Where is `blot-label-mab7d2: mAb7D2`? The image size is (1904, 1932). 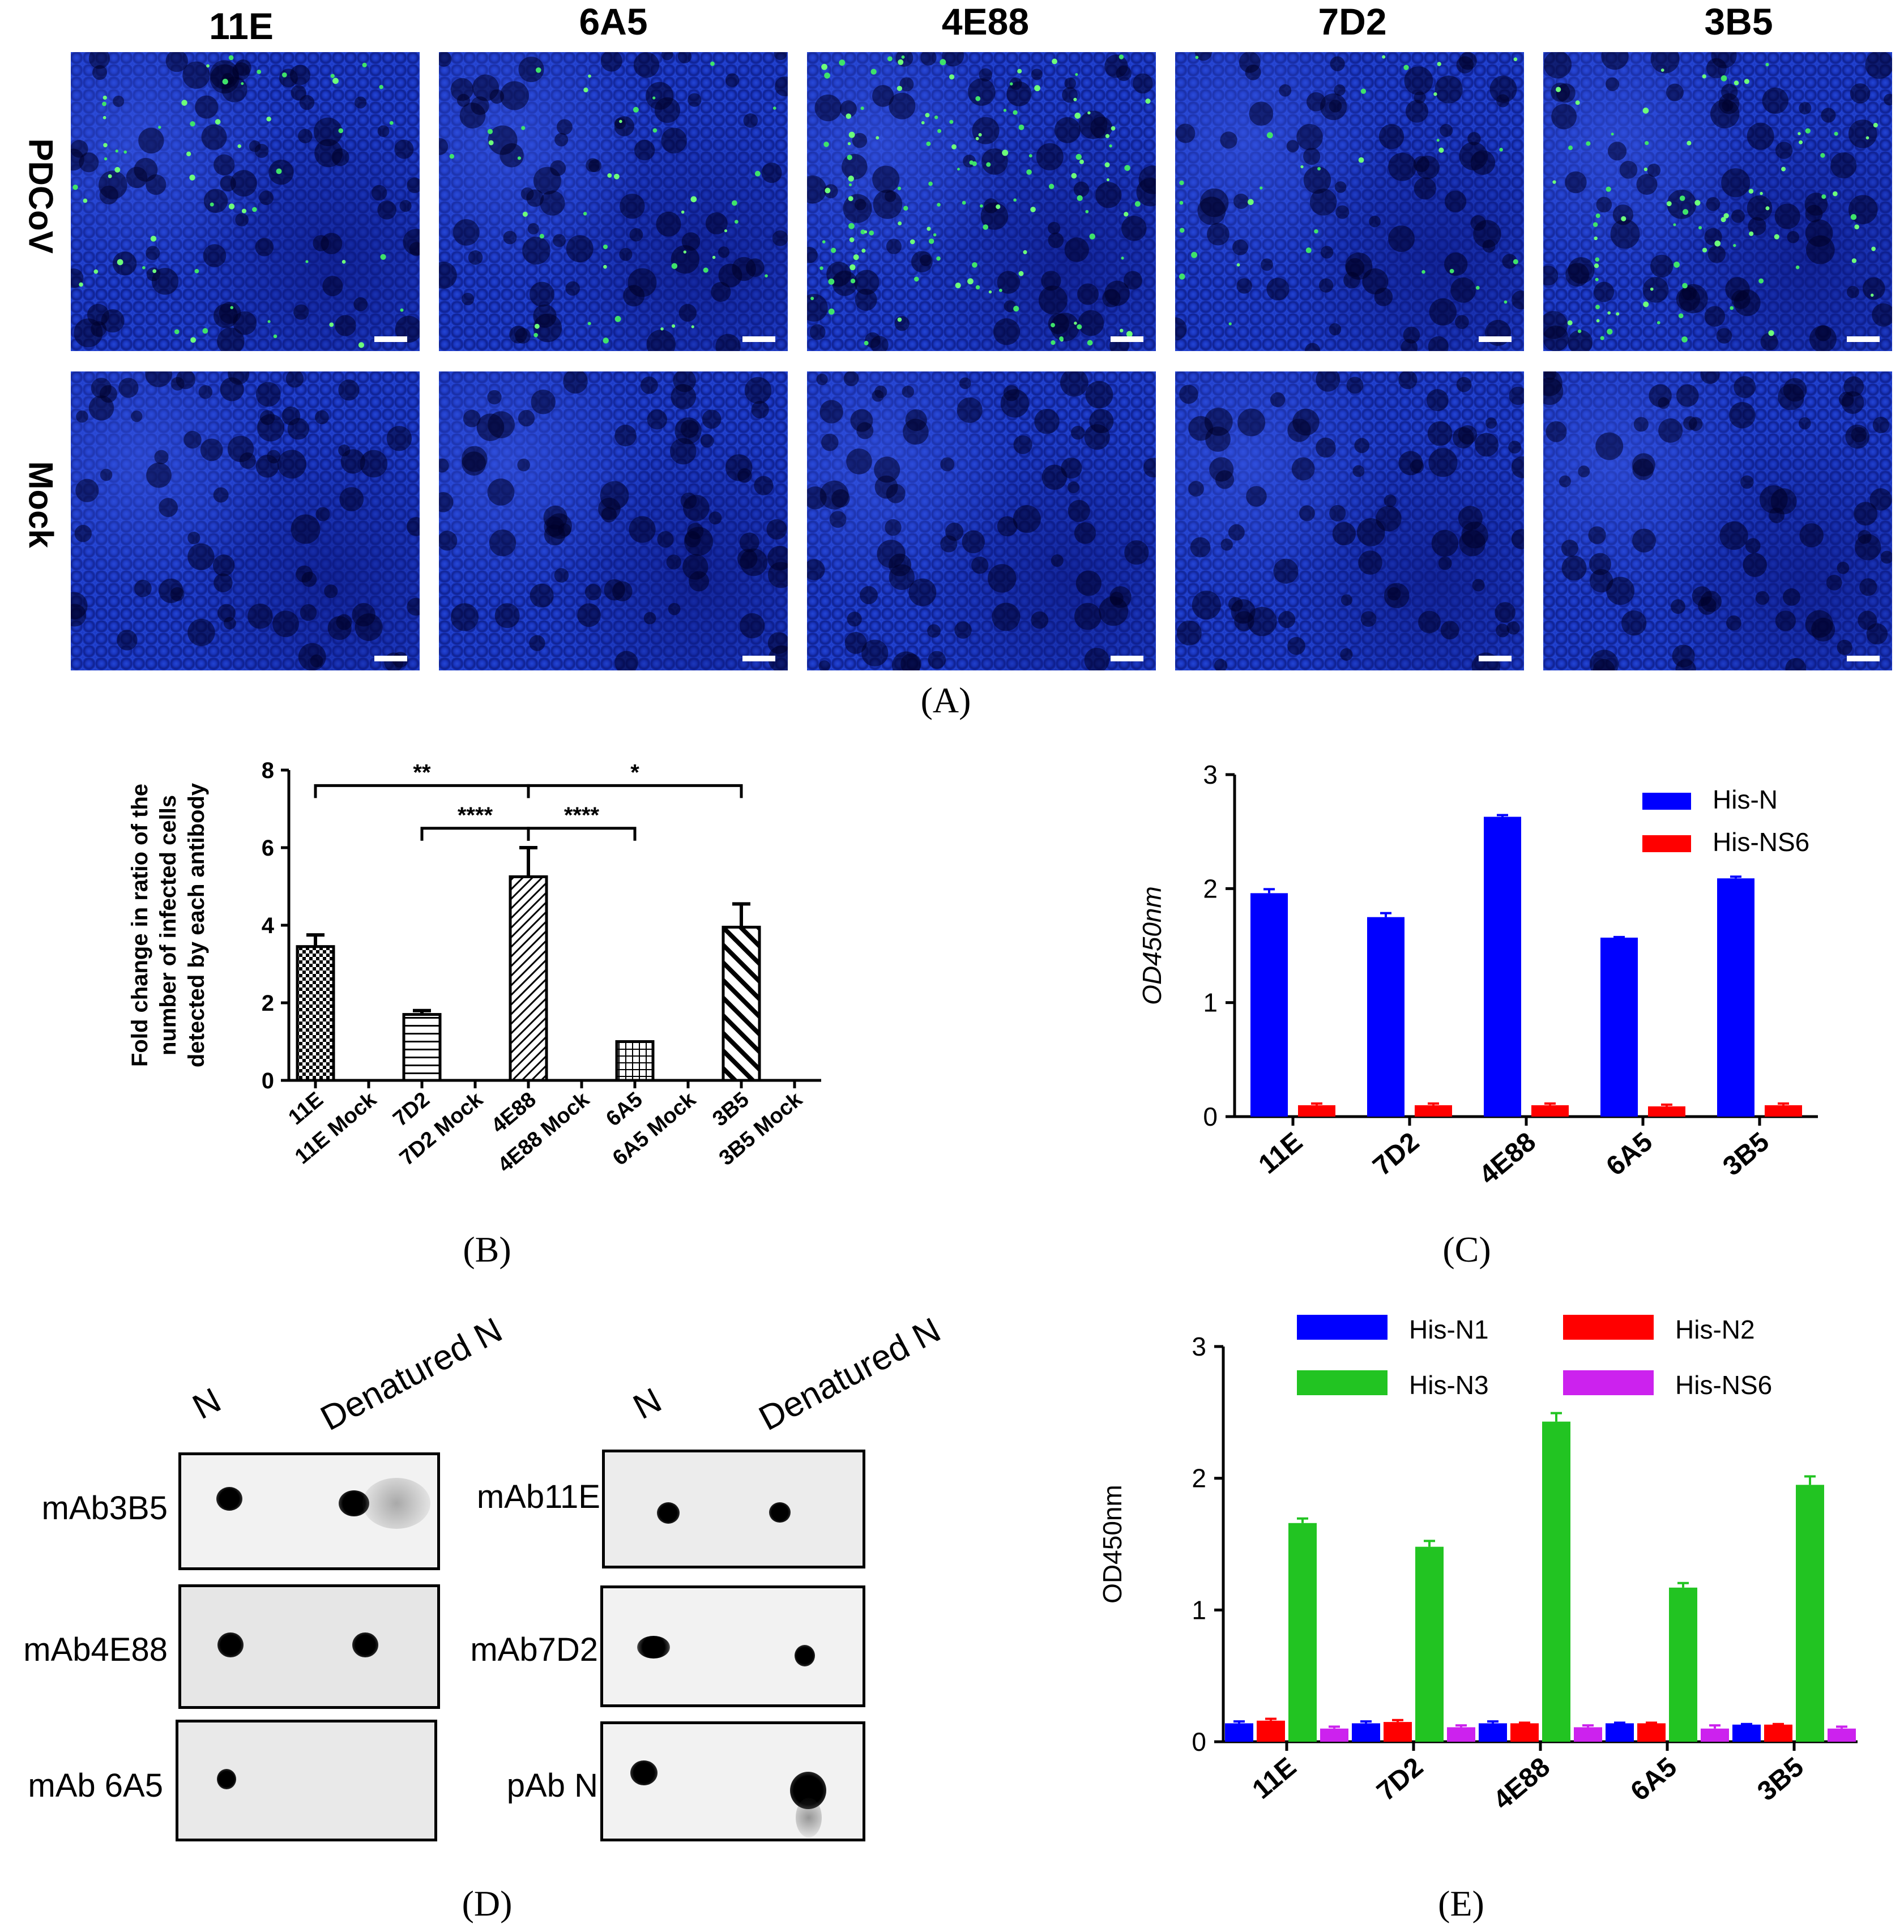 blot-label-mab7d2: mAb7D2 is located at coordinates (534, 1649).